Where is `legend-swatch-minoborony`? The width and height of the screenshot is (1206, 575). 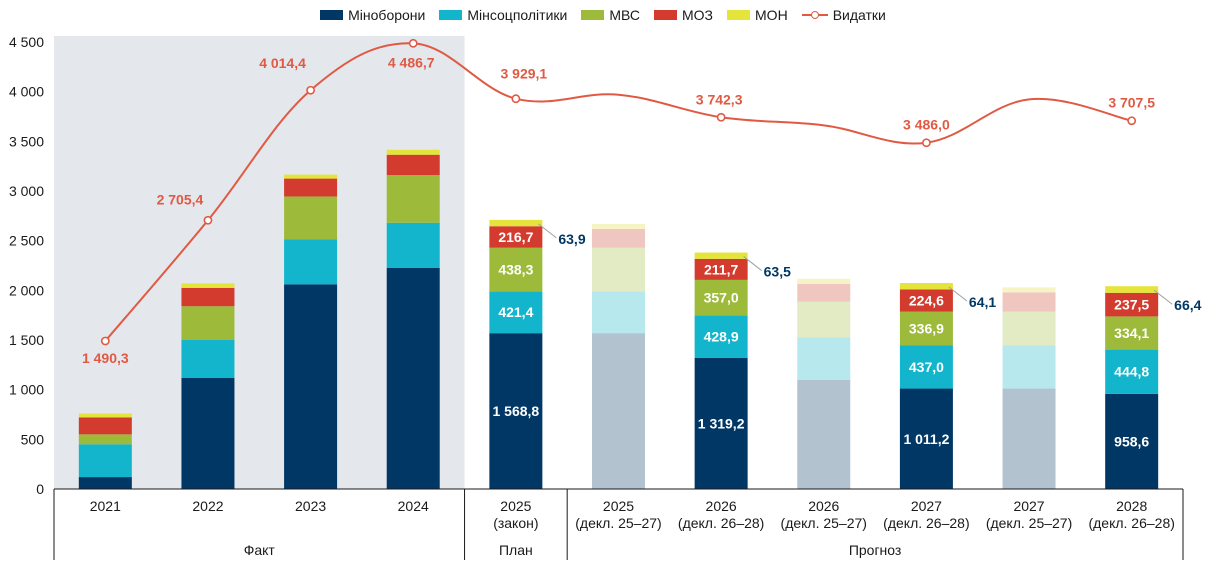
legend-swatch-minoborony is located at coordinates (332, 15).